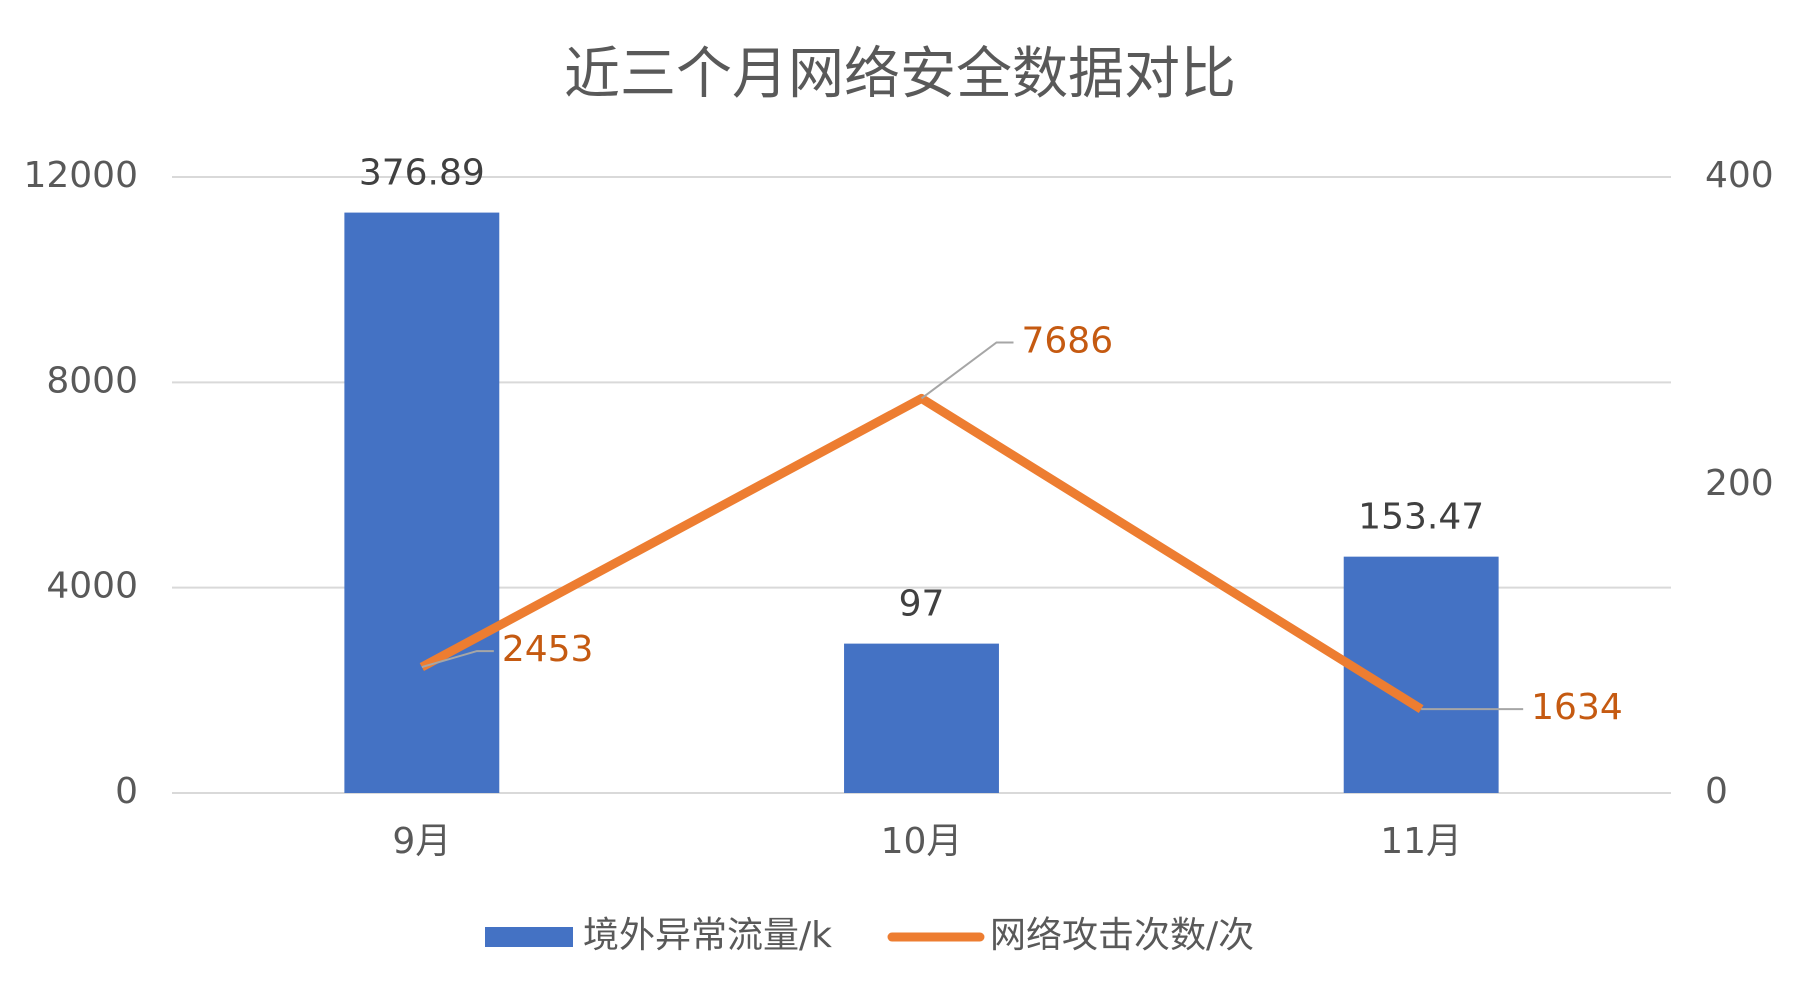 Image resolution: width=1800 pixels, height=1000 pixels. I want to click on bar-value-label: 376.89, so click(422, 173).